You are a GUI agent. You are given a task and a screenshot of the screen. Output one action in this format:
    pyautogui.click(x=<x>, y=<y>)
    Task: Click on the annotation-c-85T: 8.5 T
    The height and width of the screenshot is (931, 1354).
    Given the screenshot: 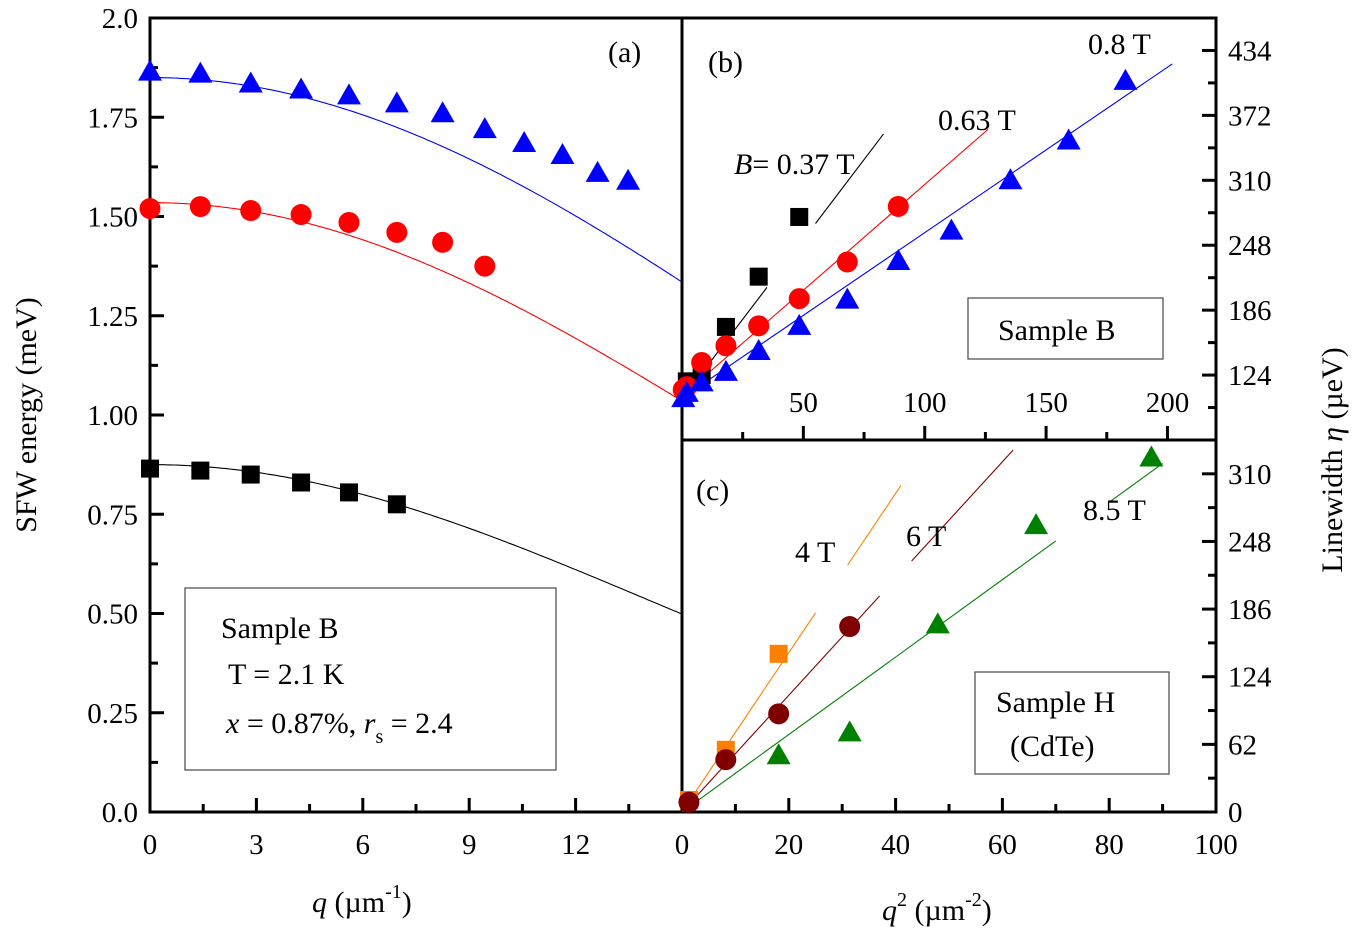 What is the action you would take?
    pyautogui.click(x=1114, y=510)
    